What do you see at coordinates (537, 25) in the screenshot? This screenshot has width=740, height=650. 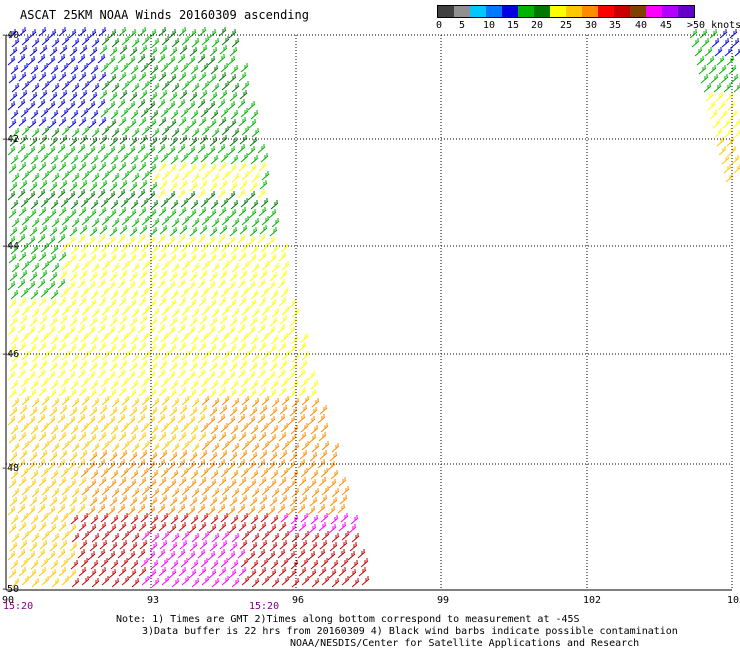 I see `colorbar-label: 20` at bounding box center [537, 25].